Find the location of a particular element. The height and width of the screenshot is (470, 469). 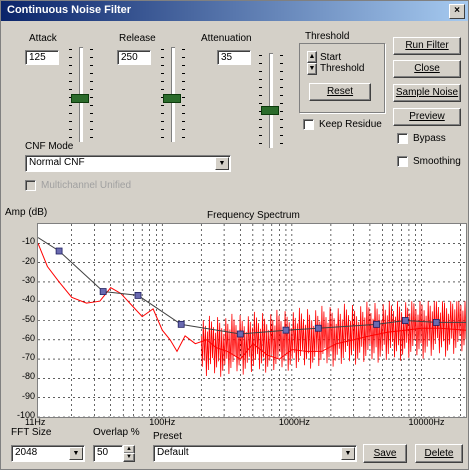

attenuation-slider is located at coordinates (271, 101).